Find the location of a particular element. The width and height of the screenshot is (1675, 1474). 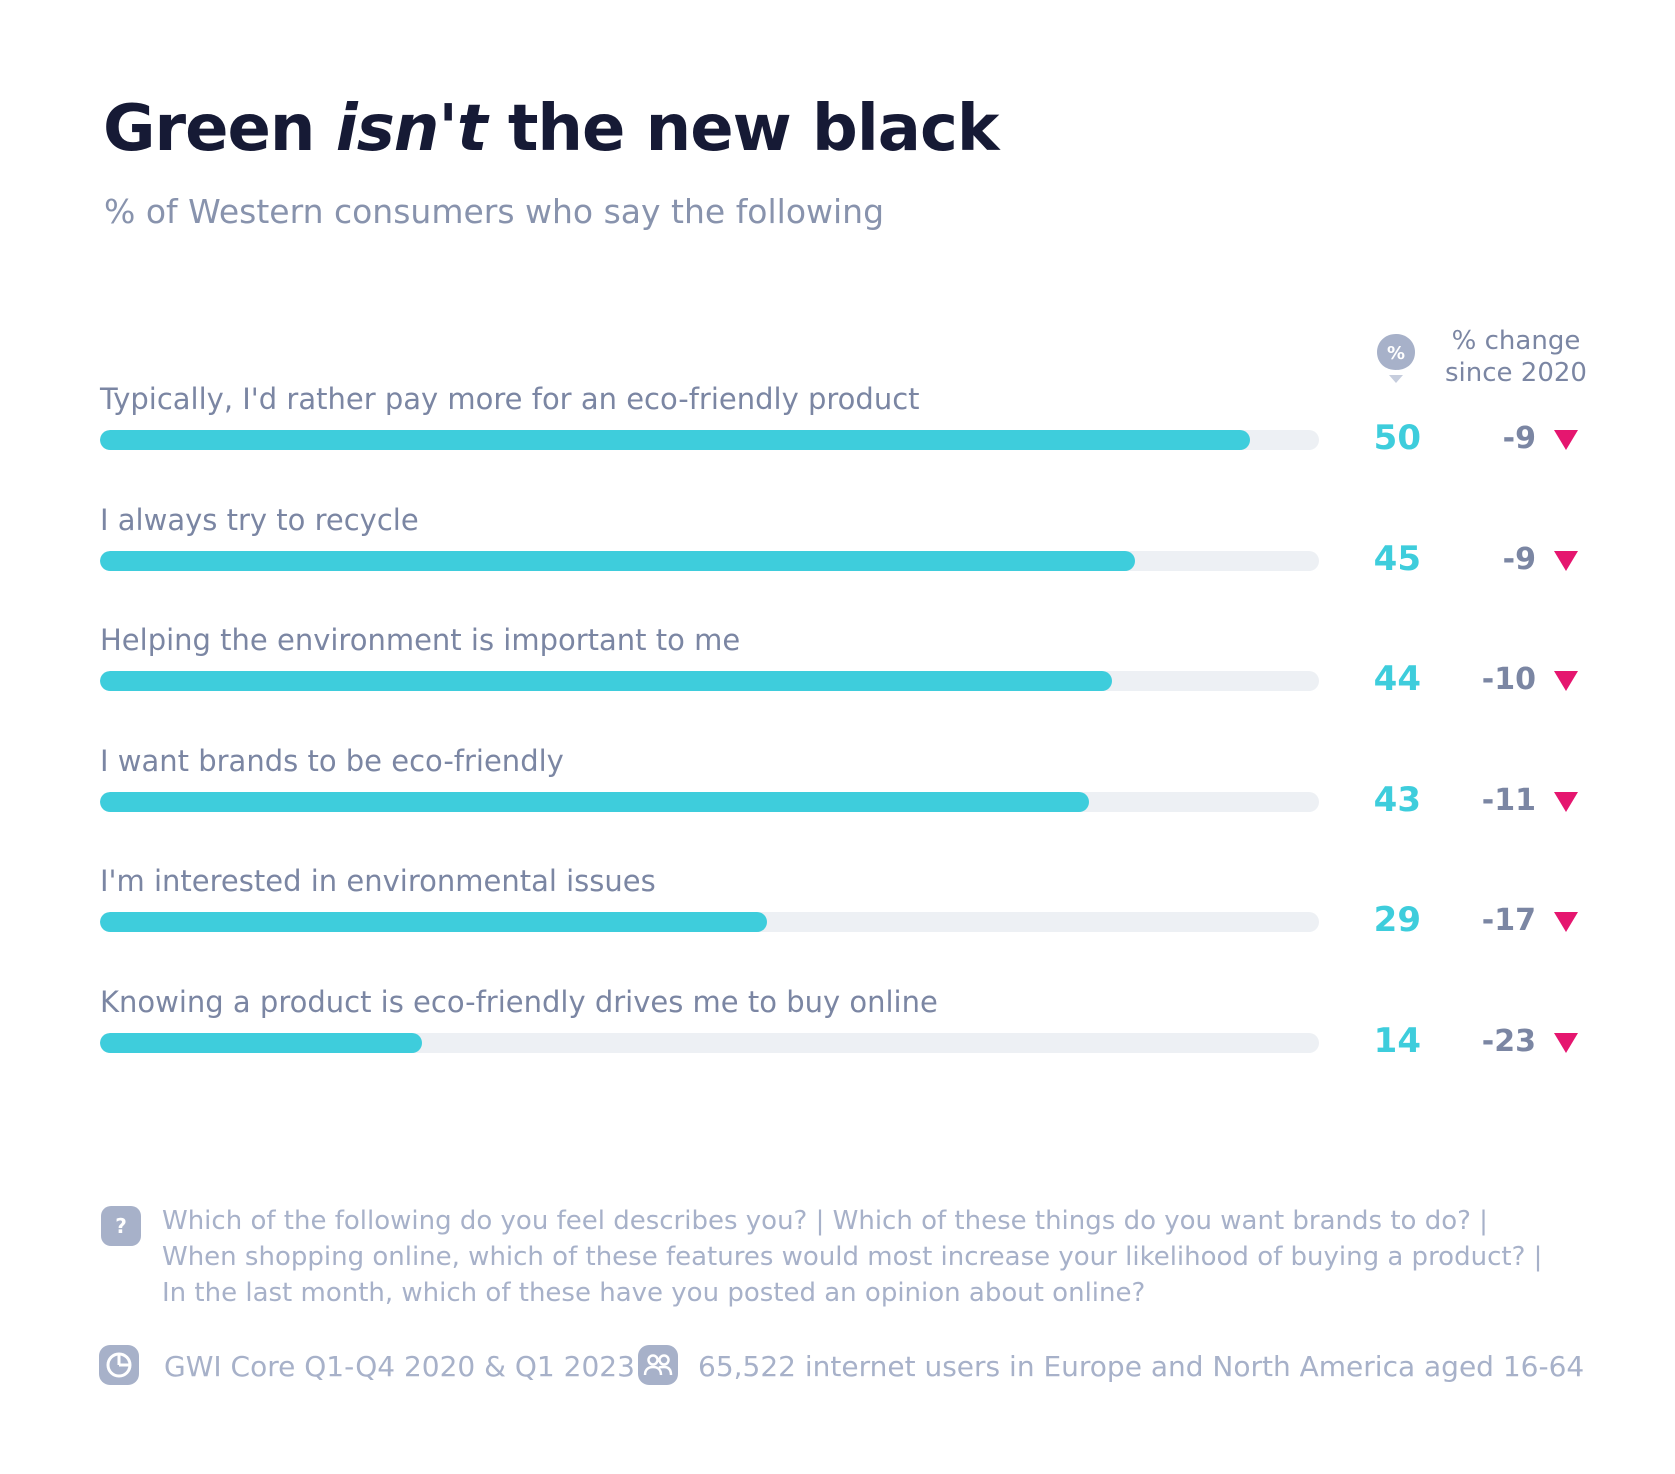

bar-label: I always try to recycle is located at coordinates (259, 519).